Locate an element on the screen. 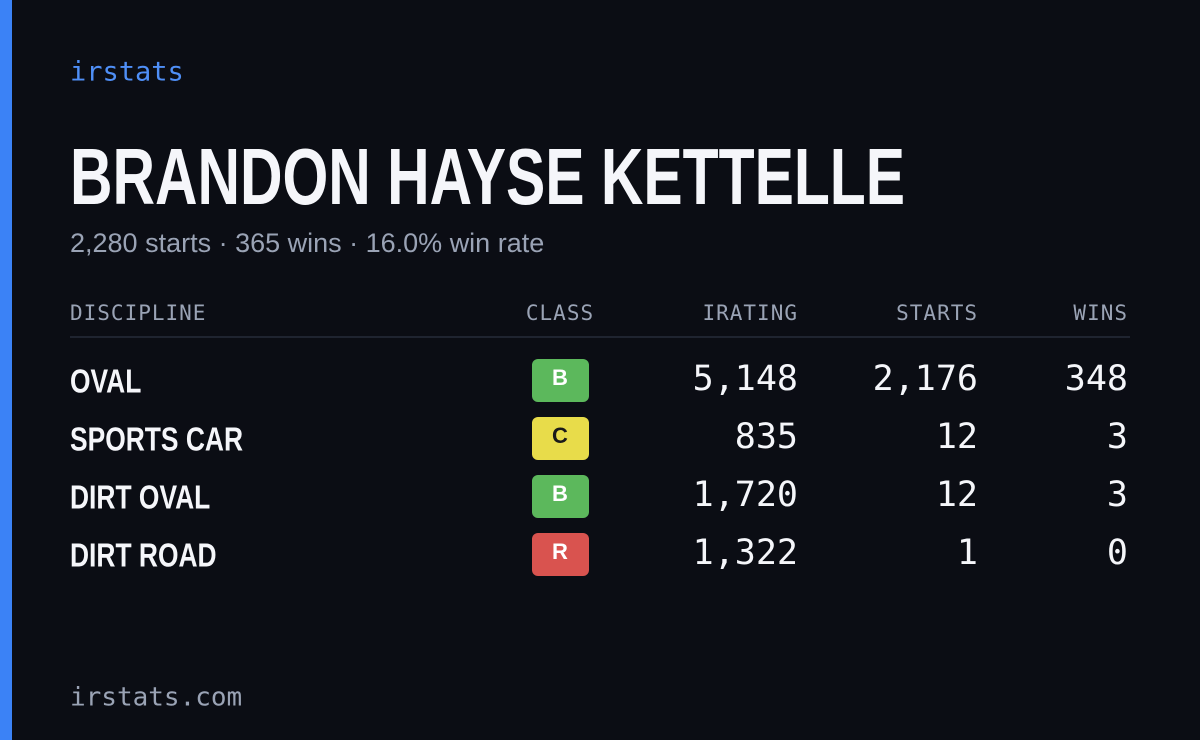 The image size is (1200, 740). column-header: STARTS is located at coordinates (937, 313).